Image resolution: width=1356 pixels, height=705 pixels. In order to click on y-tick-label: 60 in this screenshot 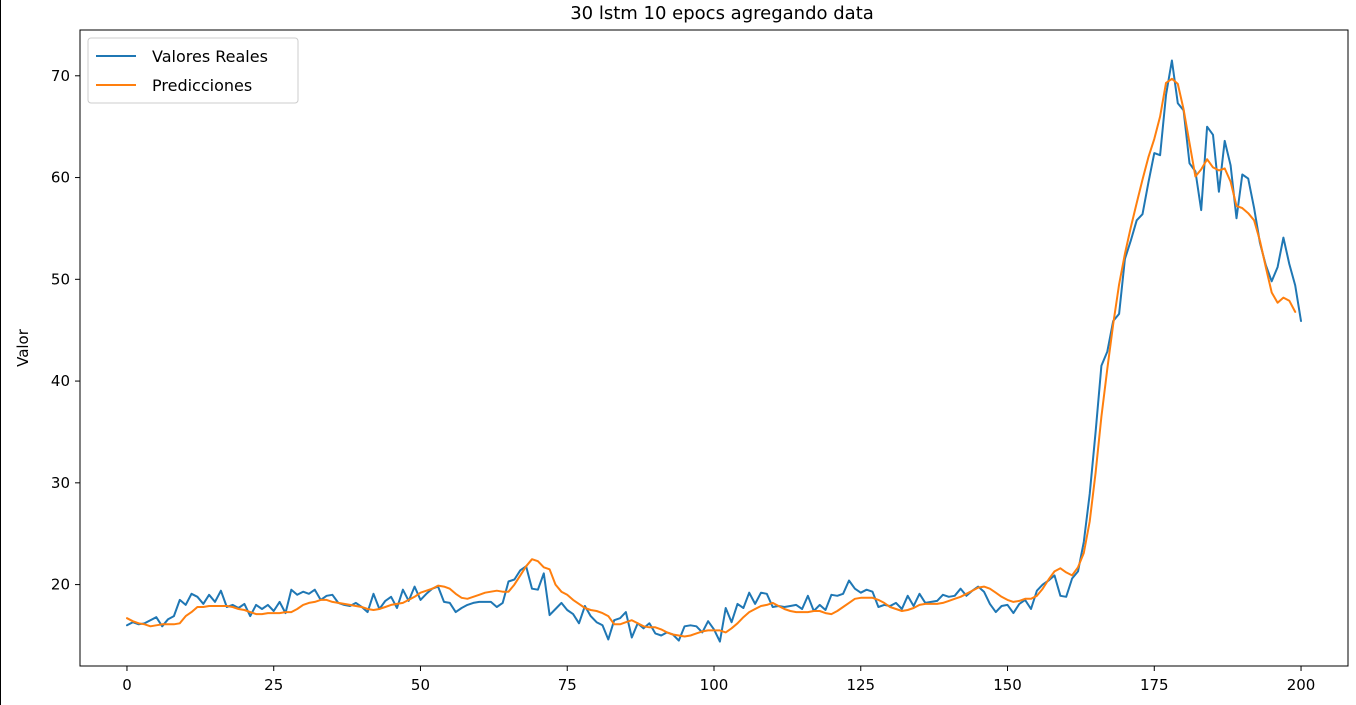, I will do `click(60, 178)`.